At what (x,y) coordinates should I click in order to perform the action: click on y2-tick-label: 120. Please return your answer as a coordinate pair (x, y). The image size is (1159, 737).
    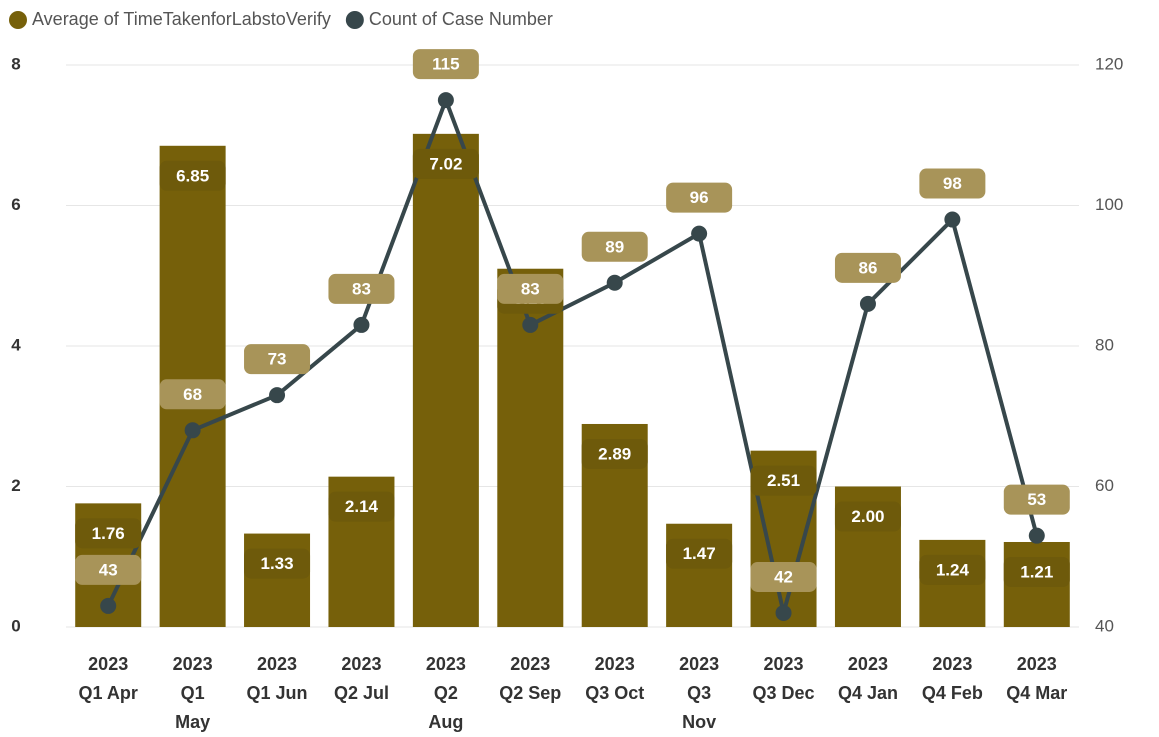
    Looking at the image, I should click on (1109, 63).